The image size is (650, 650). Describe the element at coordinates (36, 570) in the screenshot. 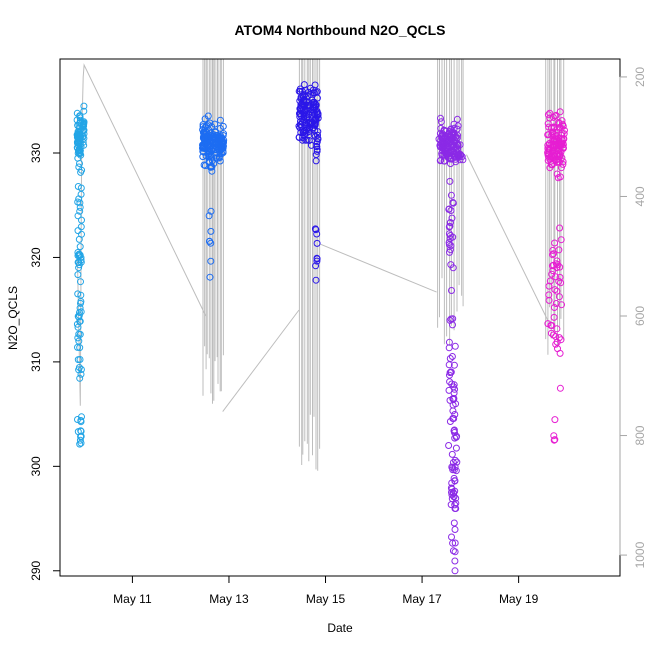

I see `y-tick-label: 290` at that location.